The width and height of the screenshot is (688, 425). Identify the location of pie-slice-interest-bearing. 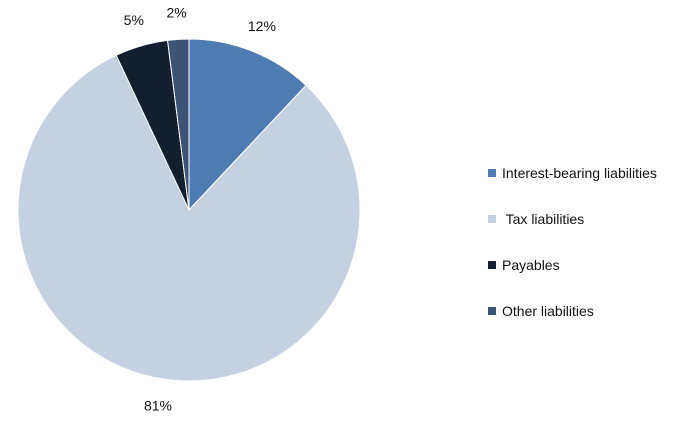
(247, 125).